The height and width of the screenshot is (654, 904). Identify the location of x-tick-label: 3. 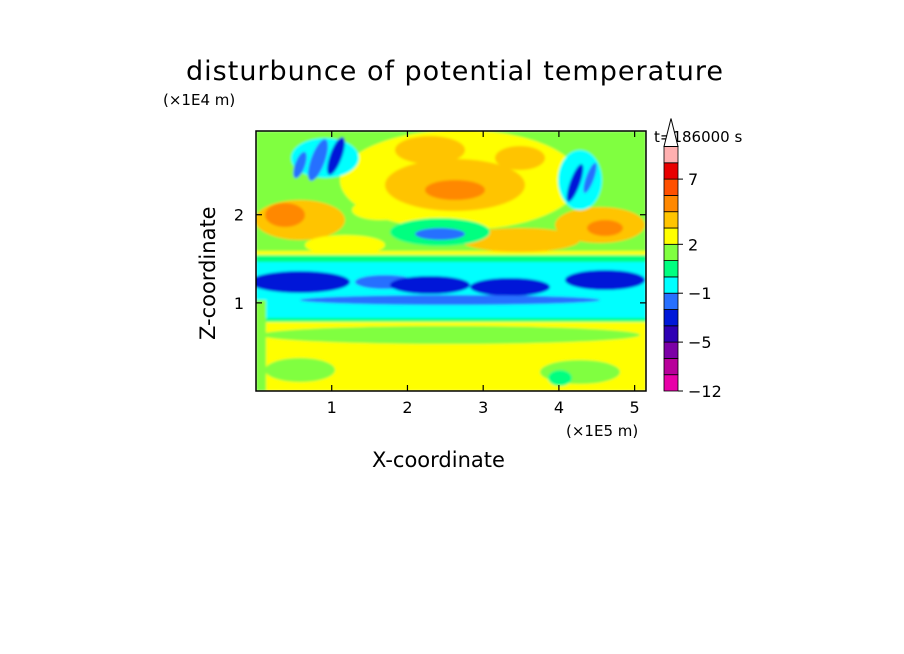
(483, 407).